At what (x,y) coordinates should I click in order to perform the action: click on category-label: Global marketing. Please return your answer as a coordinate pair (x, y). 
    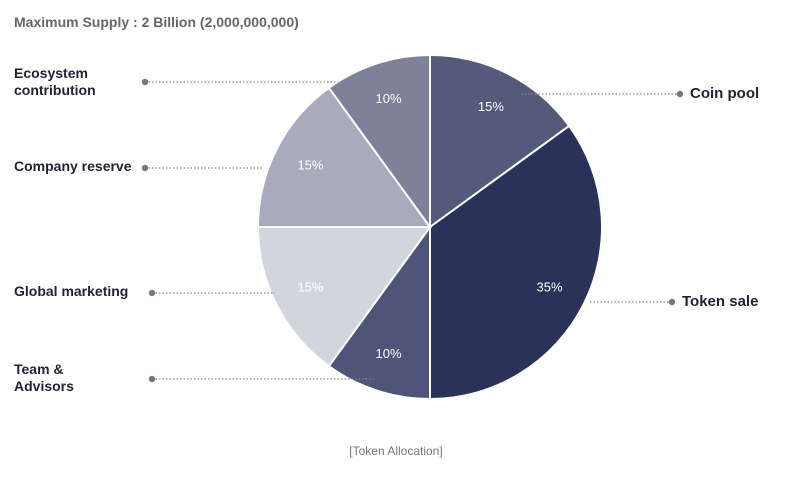
    Looking at the image, I should click on (71, 291).